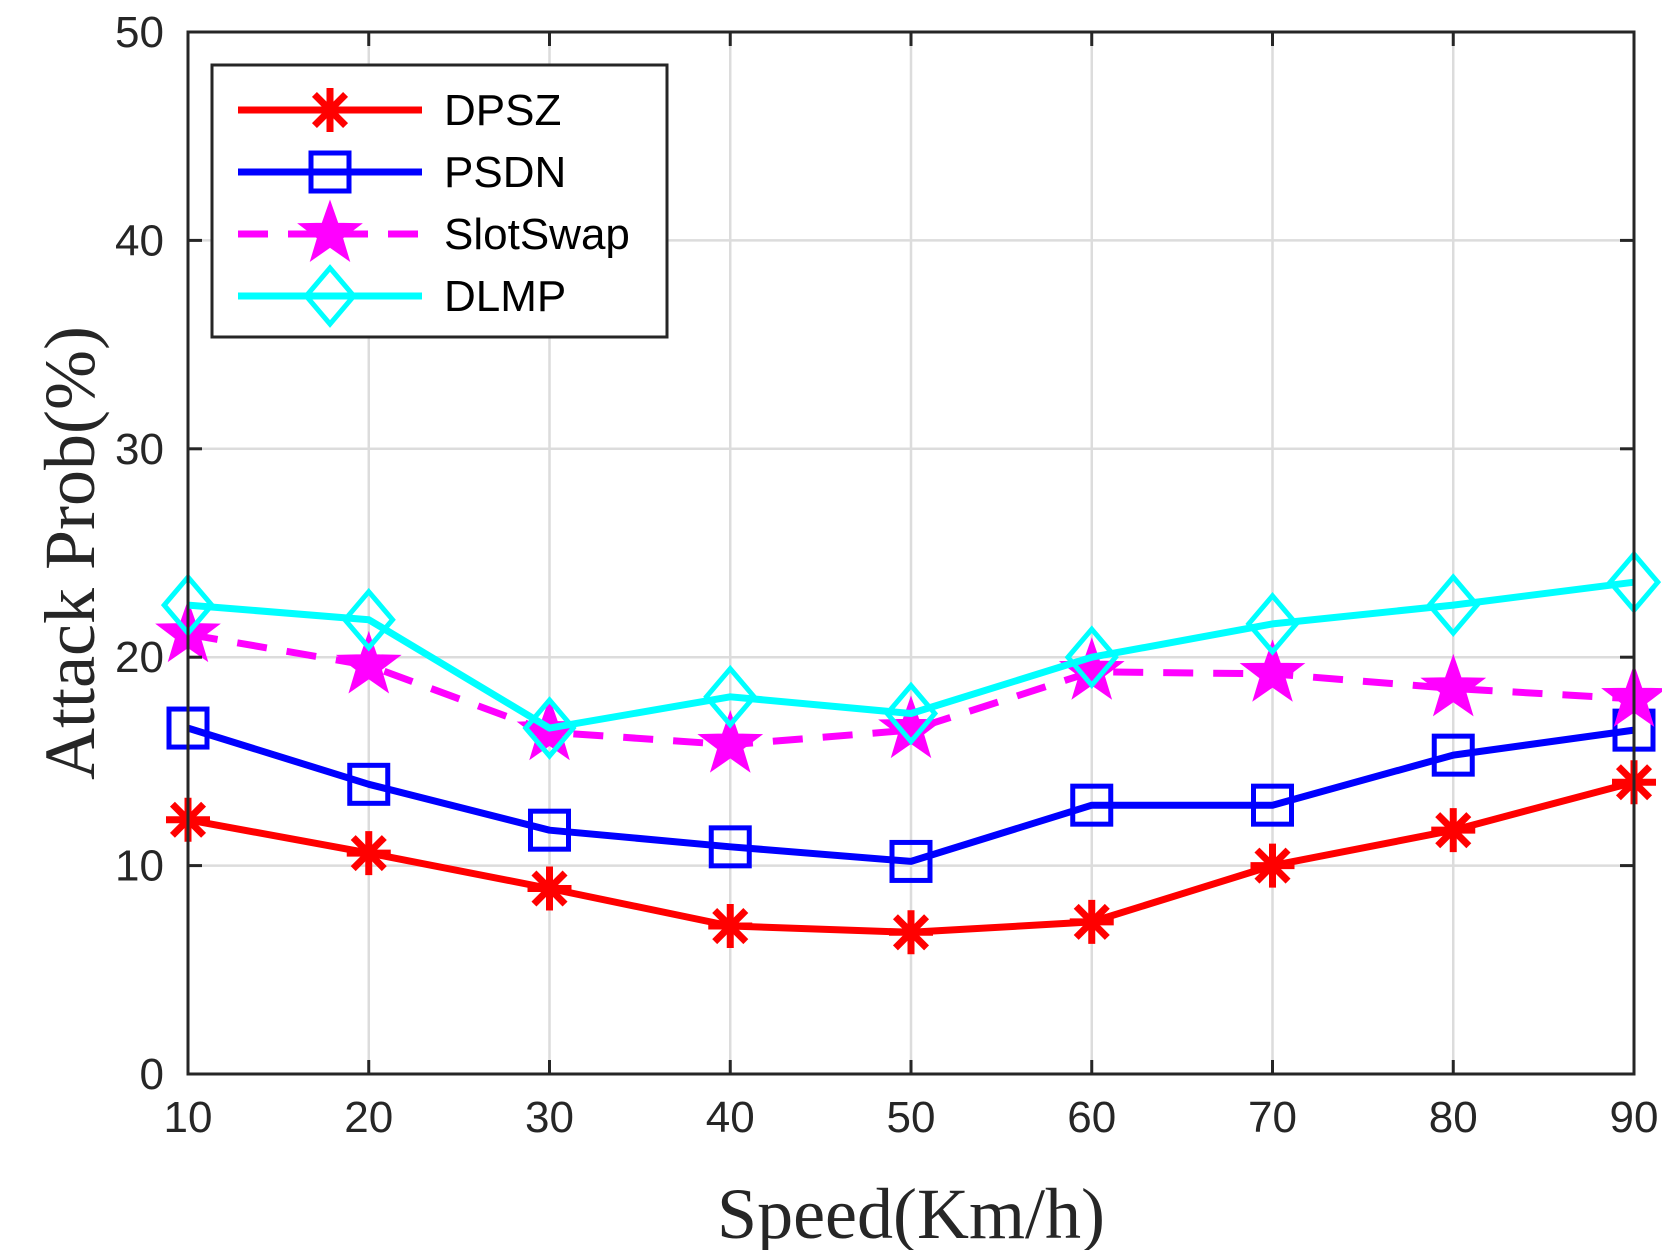 Image resolution: width=1662 pixels, height=1250 pixels. What do you see at coordinates (549, 1117) in the screenshot?
I see `x-tick-label: 30` at bounding box center [549, 1117].